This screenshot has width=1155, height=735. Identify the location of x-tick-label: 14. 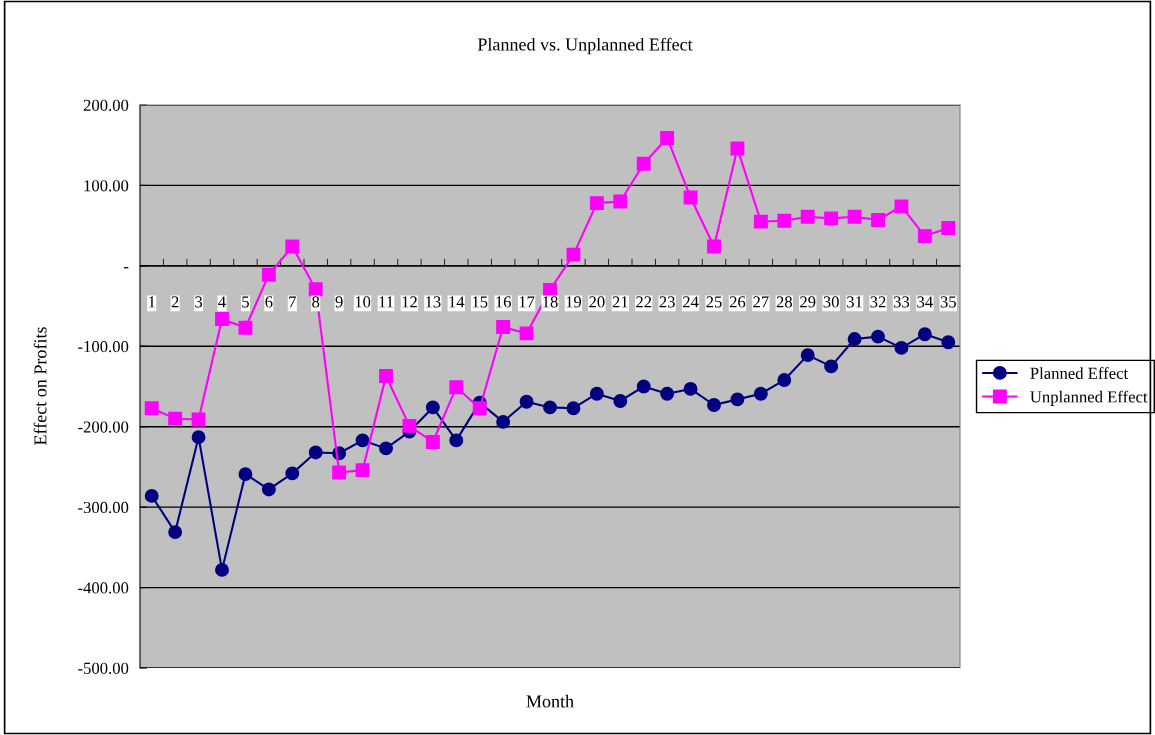
(457, 302).